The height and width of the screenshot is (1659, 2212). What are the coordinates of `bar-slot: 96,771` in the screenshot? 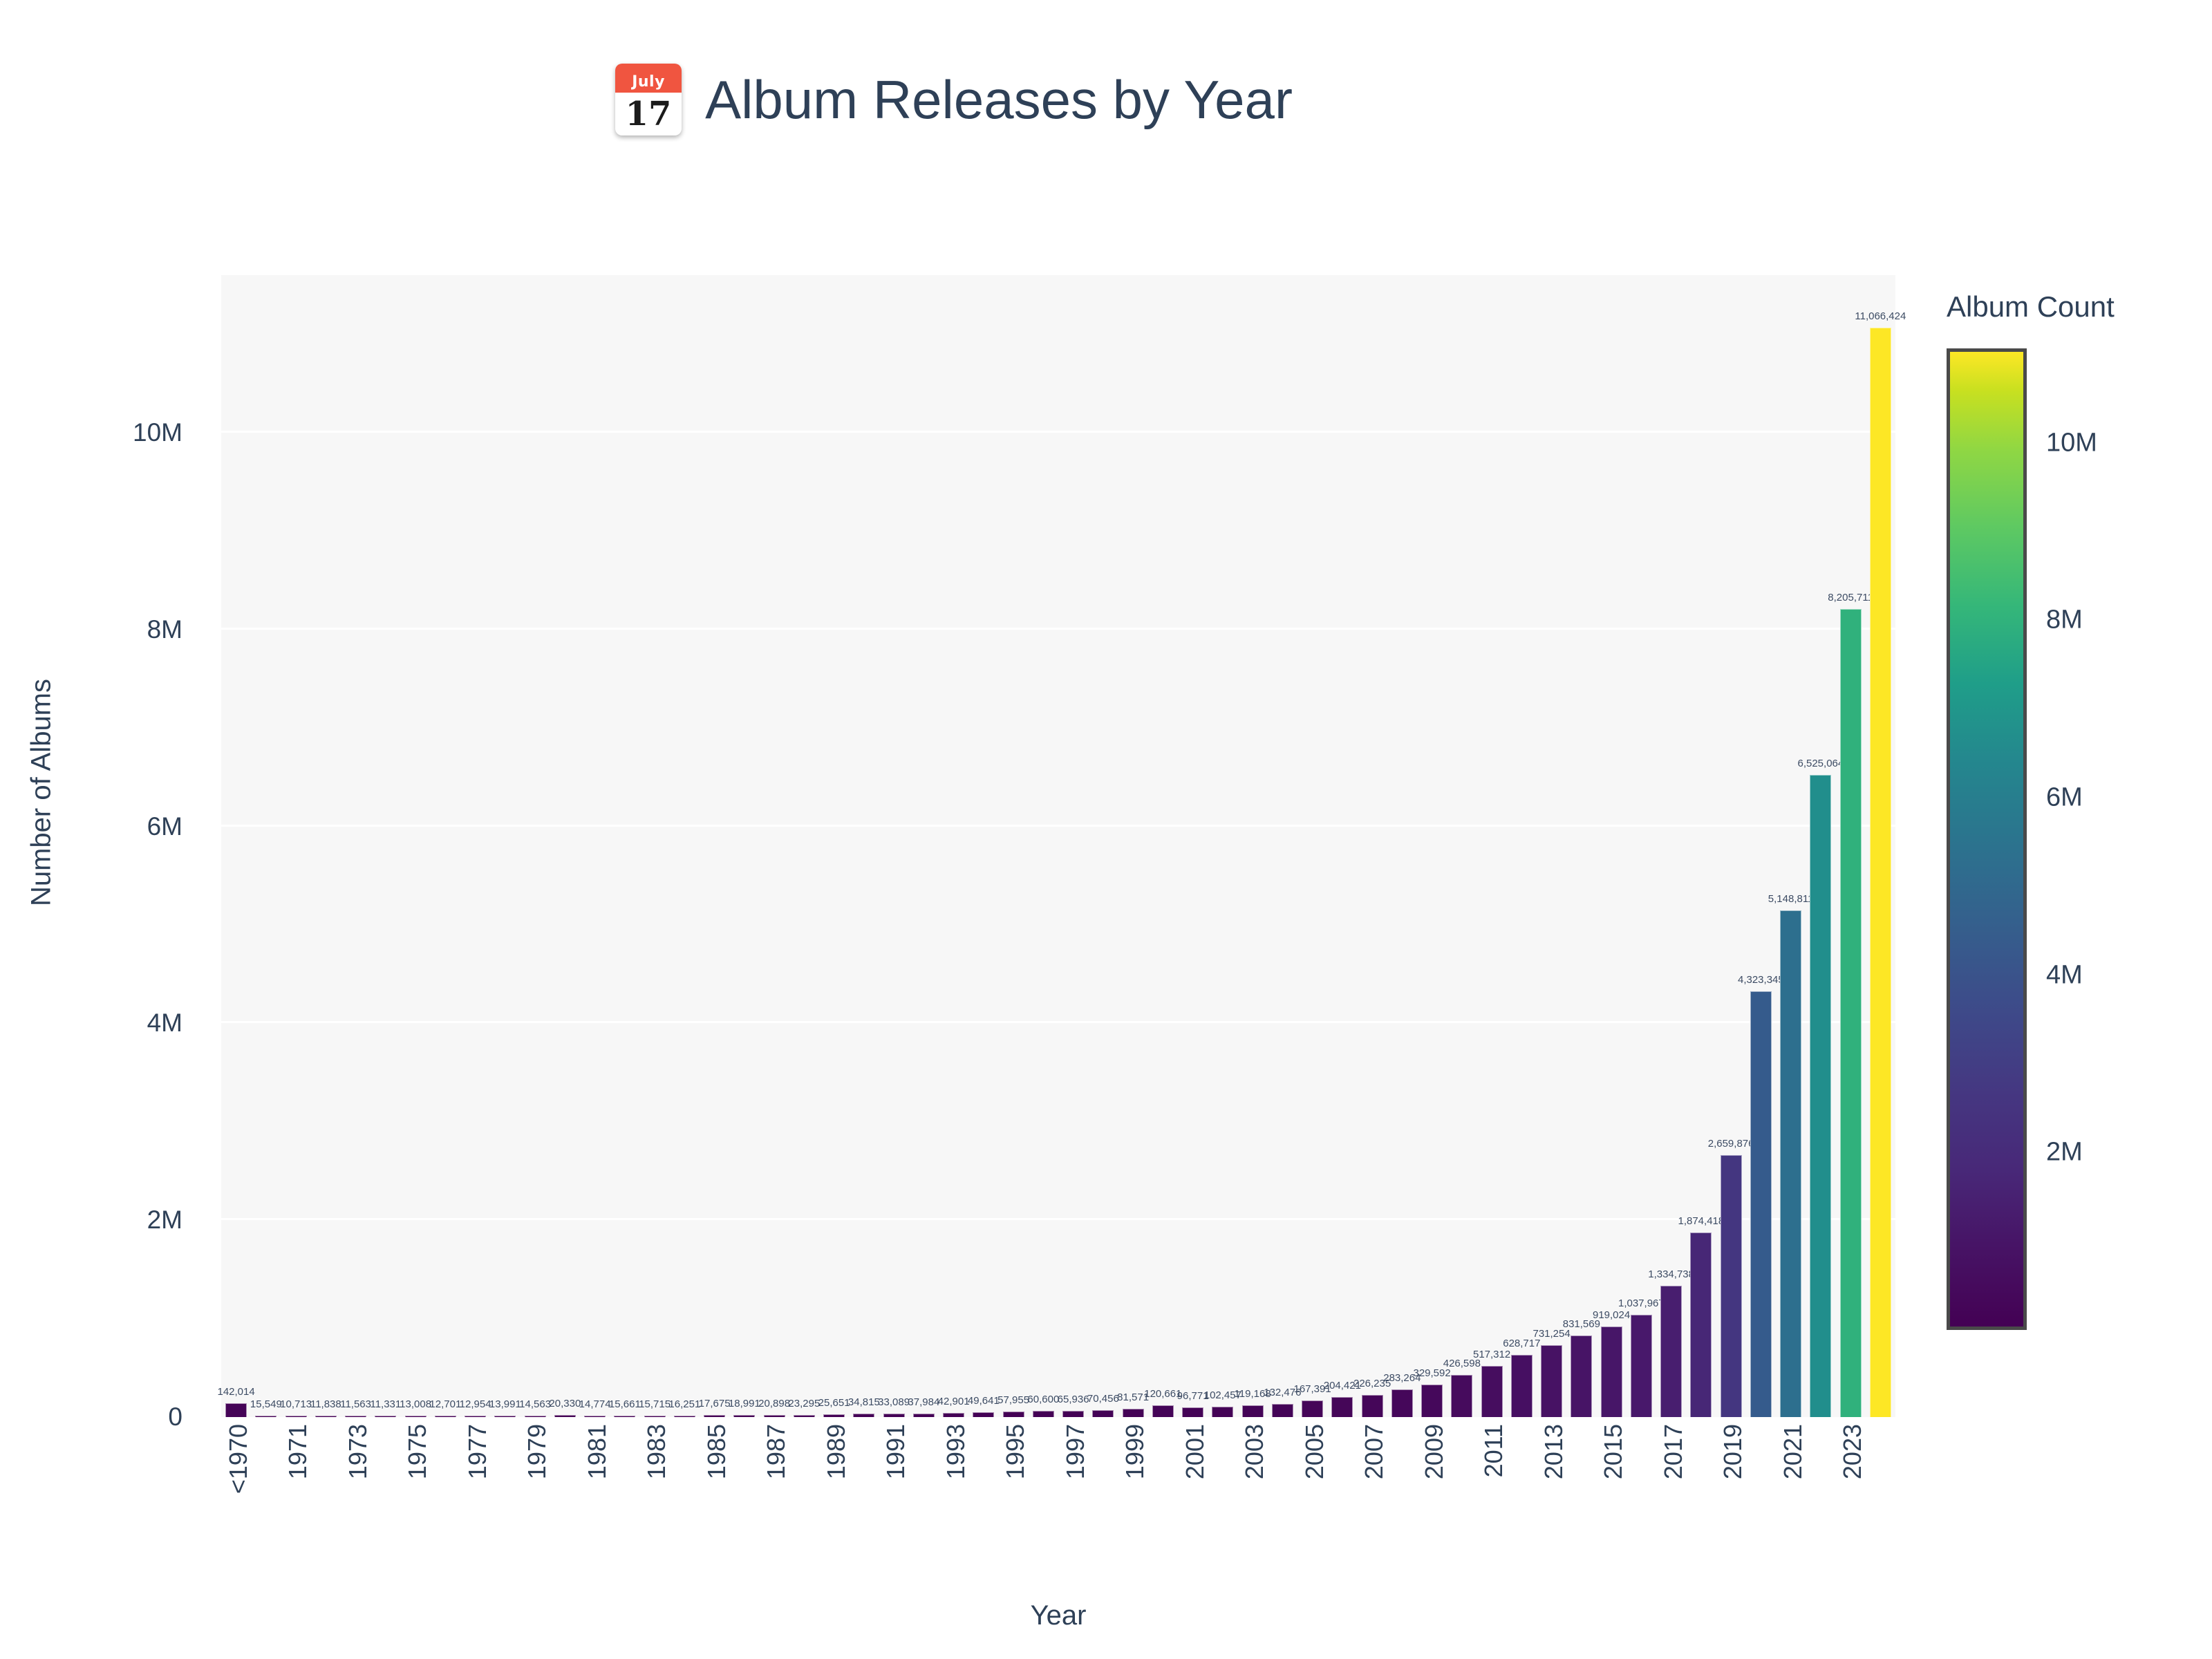 It's located at (1193, 846).